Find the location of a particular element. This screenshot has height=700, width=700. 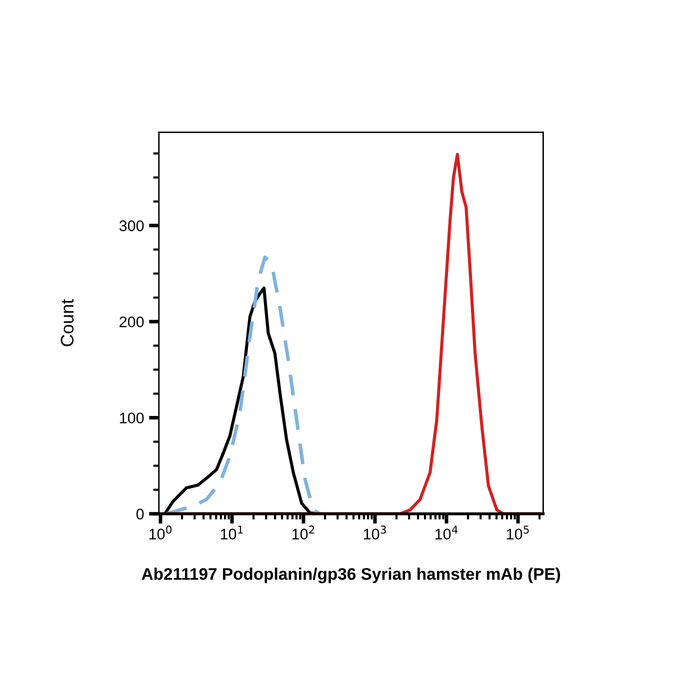

y-tick-label: 0 is located at coordinates (140, 514).